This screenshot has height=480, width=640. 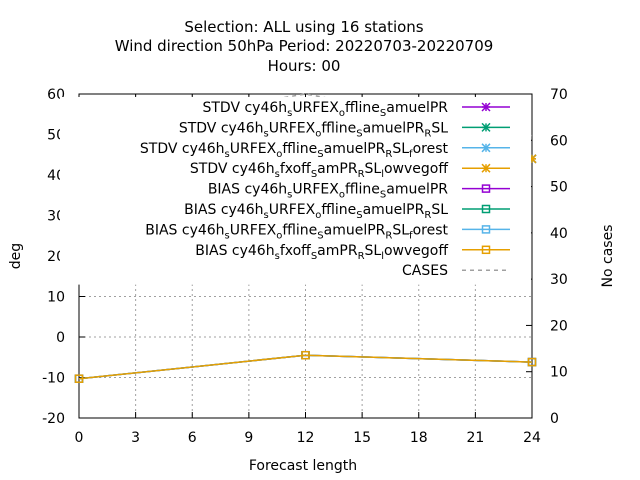 What do you see at coordinates (325, 109) in the screenshot?
I see `legend-label: STDV cy46hsURFEXofflineSamuelPR` at bounding box center [325, 109].